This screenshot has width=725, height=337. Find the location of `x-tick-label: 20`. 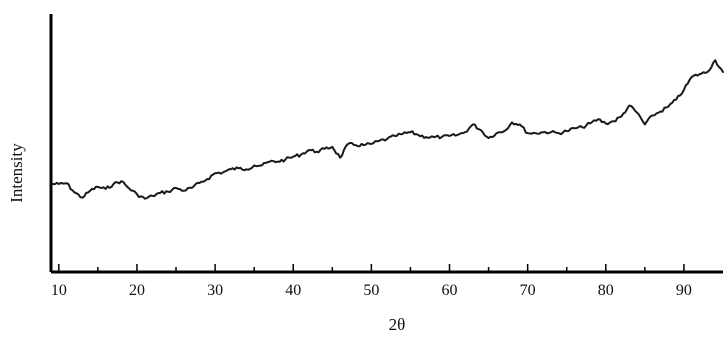

x-tick-label: 20 is located at coordinates (137, 290).